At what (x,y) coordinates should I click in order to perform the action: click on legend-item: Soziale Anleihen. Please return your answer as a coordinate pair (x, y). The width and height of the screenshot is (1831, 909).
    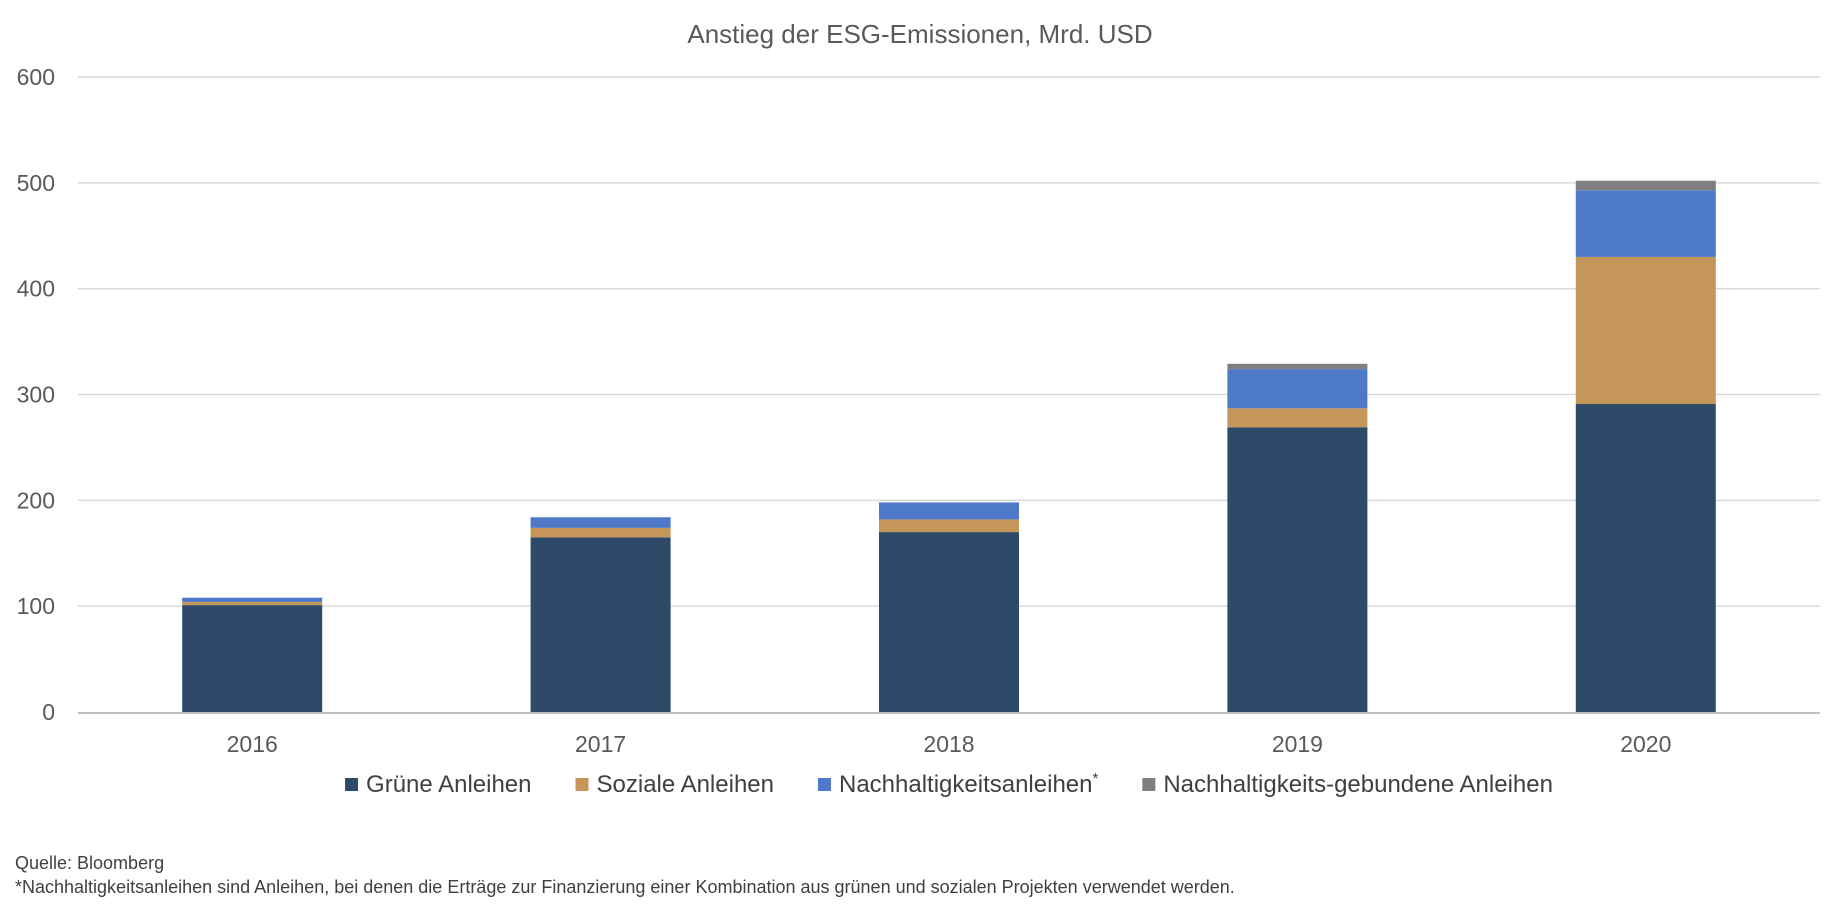
    Looking at the image, I should click on (674, 784).